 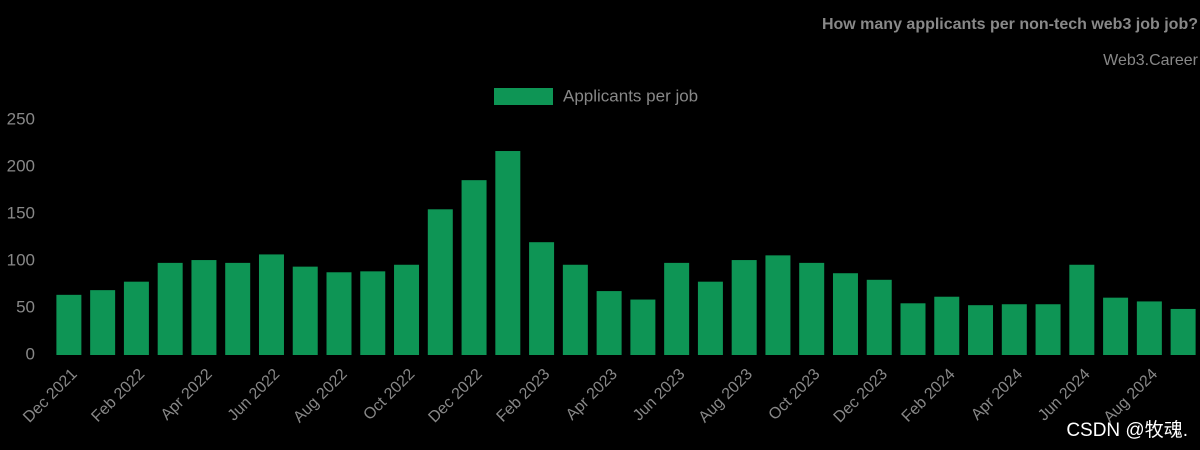 I want to click on x-tick-label: Apr 2023, so click(x=592, y=395).